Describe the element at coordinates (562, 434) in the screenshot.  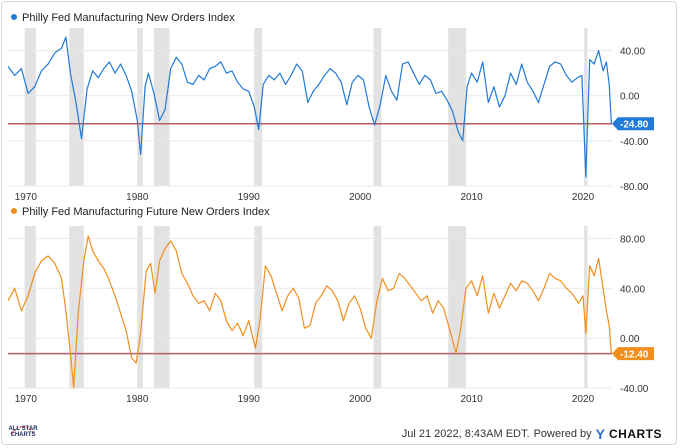
I see `powered-by-text: Powered by` at that location.